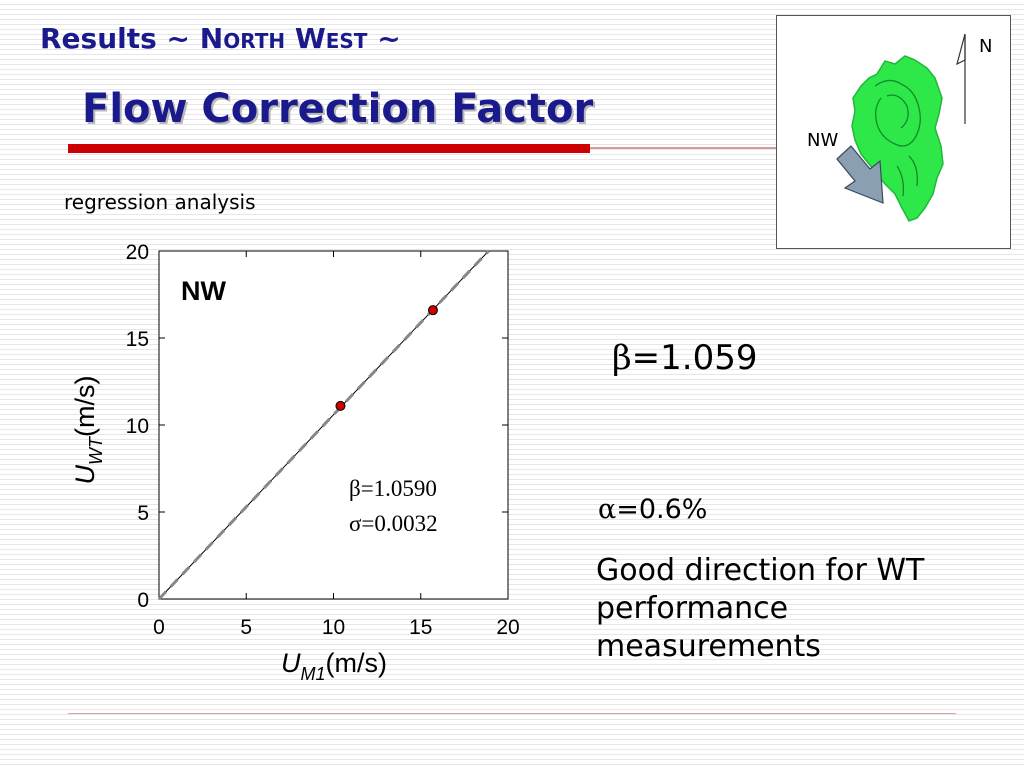  I want to click on location-map: N NW, so click(893, 132).